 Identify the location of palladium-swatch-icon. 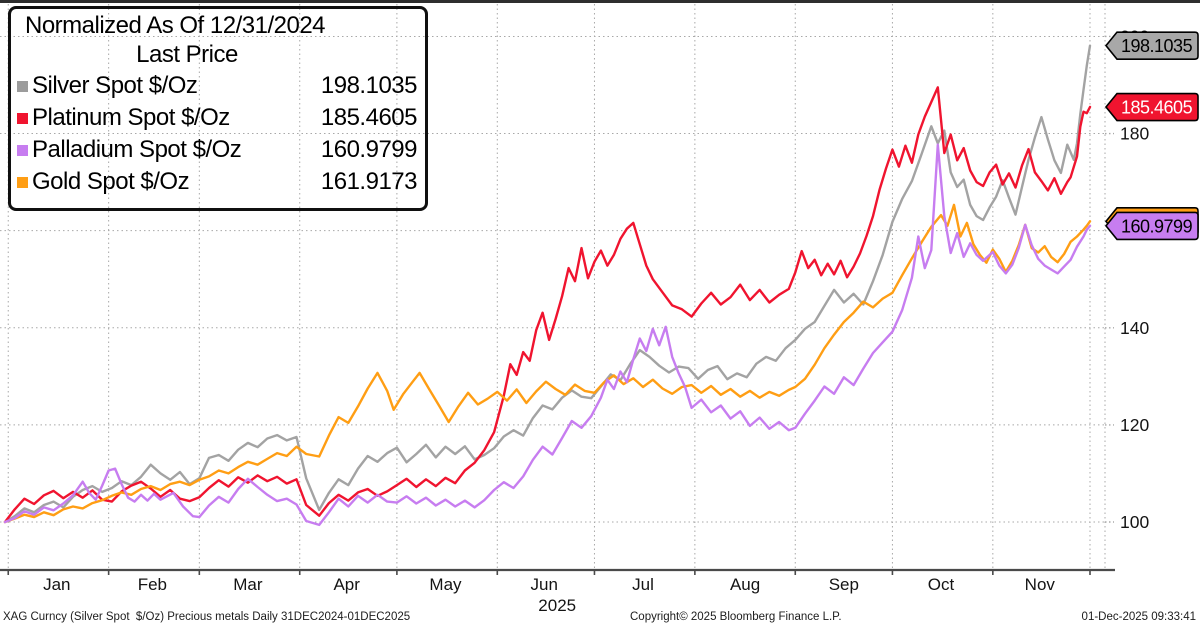
(22, 150).